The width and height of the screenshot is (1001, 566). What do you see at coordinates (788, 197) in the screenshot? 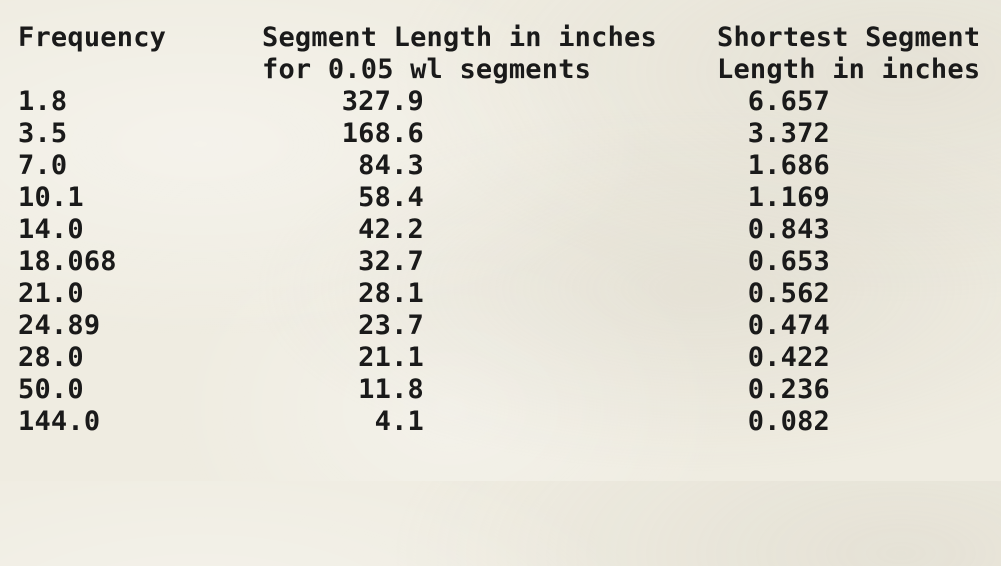
I see `shortest-segment-cell: 1.169` at bounding box center [788, 197].